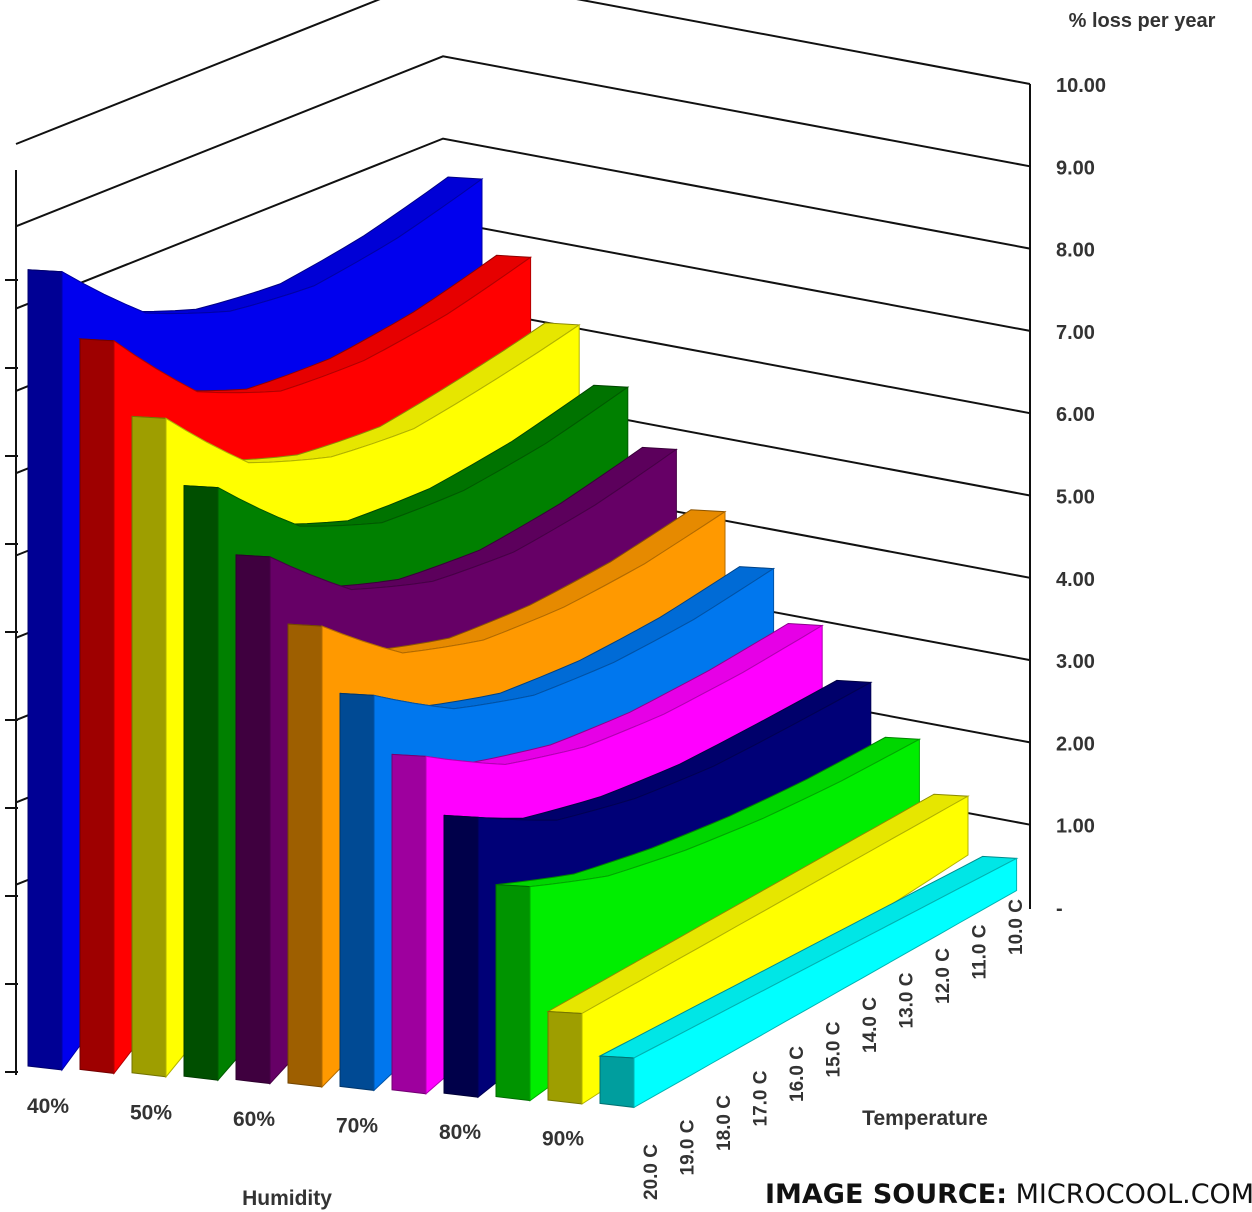 The height and width of the screenshot is (1212, 1252). Describe the element at coordinates (460, 1132) in the screenshot. I see `humidity-tick-label: 80%` at that location.